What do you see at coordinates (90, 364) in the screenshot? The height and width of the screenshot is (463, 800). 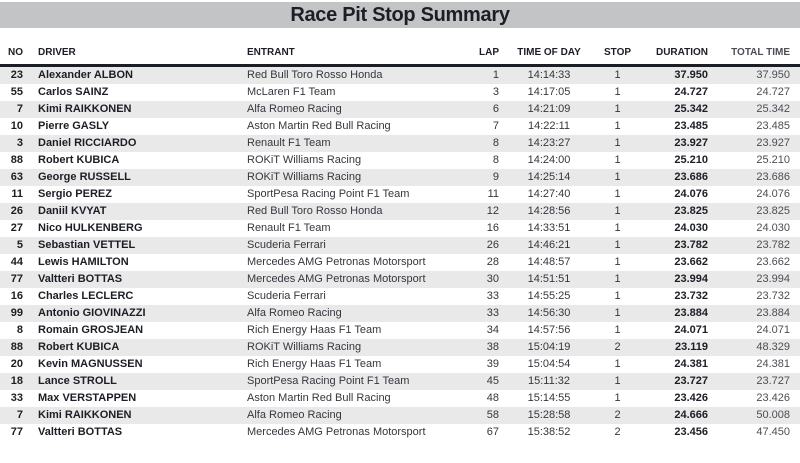 I see `cell-driver: Kevin MAGNUSSEN` at bounding box center [90, 364].